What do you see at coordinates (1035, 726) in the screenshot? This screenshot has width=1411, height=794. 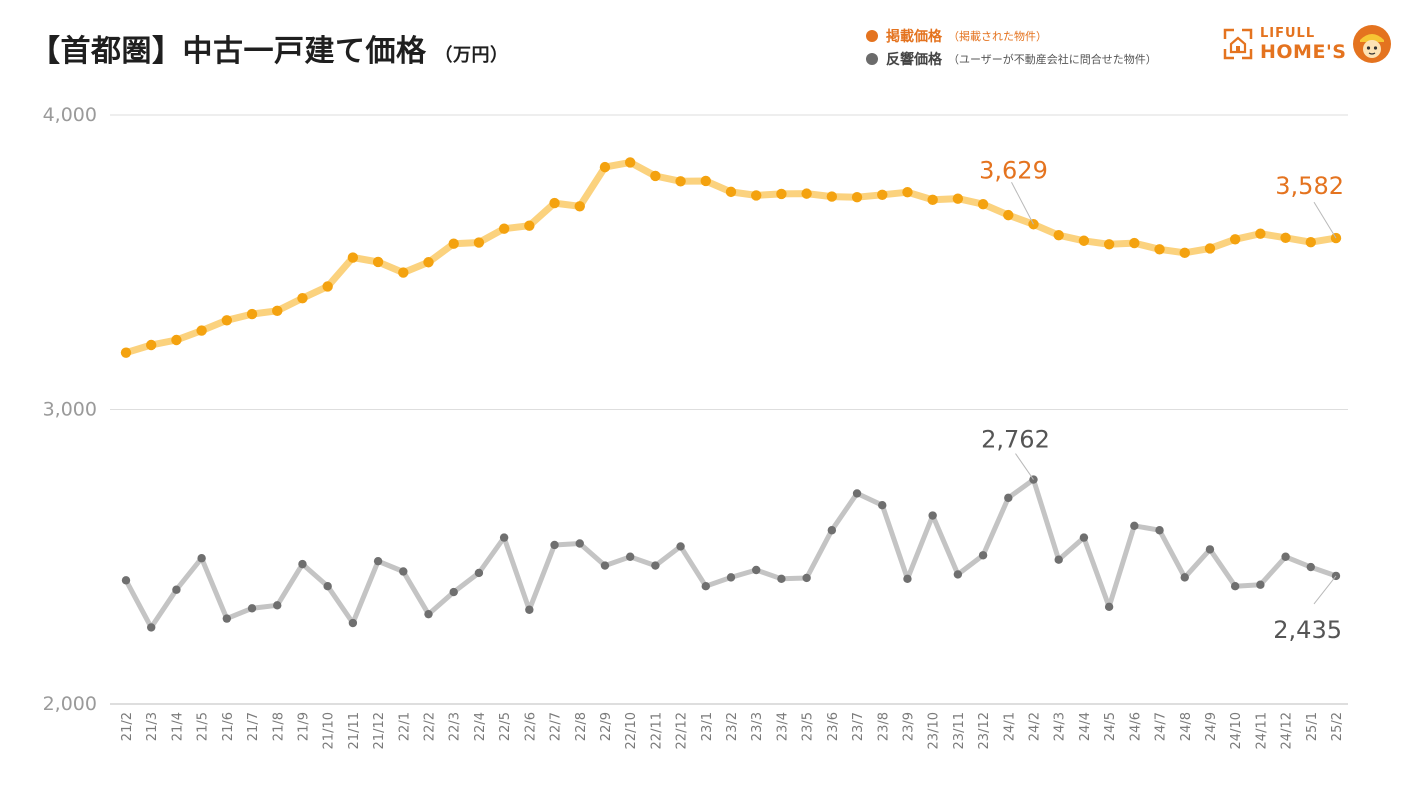 I see `x-tick-label: 24/2` at bounding box center [1035, 726].